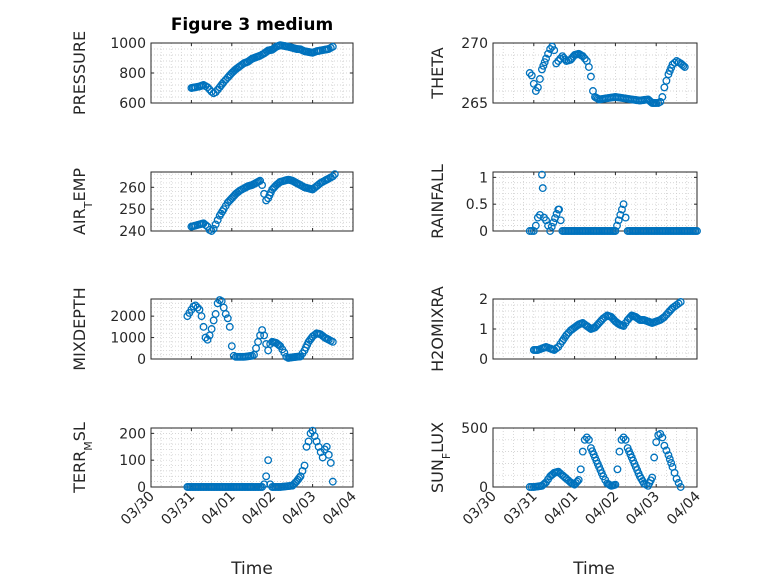 The width and height of the screenshot is (778, 583). What do you see at coordinates (132, 461) in the screenshot?
I see `y-tick-label: 100` at bounding box center [132, 461].